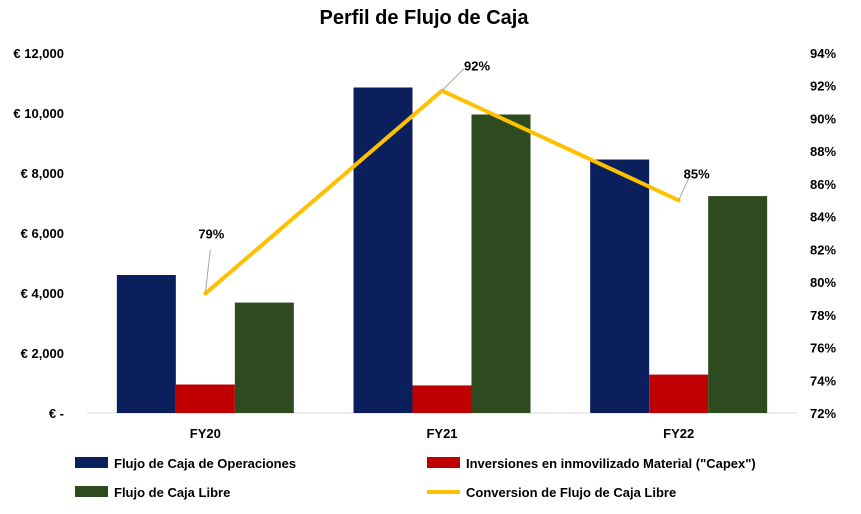 This screenshot has height=514, width=861. Describe the element at coordinates (823, 118) in the screenshot. I see `right-axis-tick-label: 90%` at that location.